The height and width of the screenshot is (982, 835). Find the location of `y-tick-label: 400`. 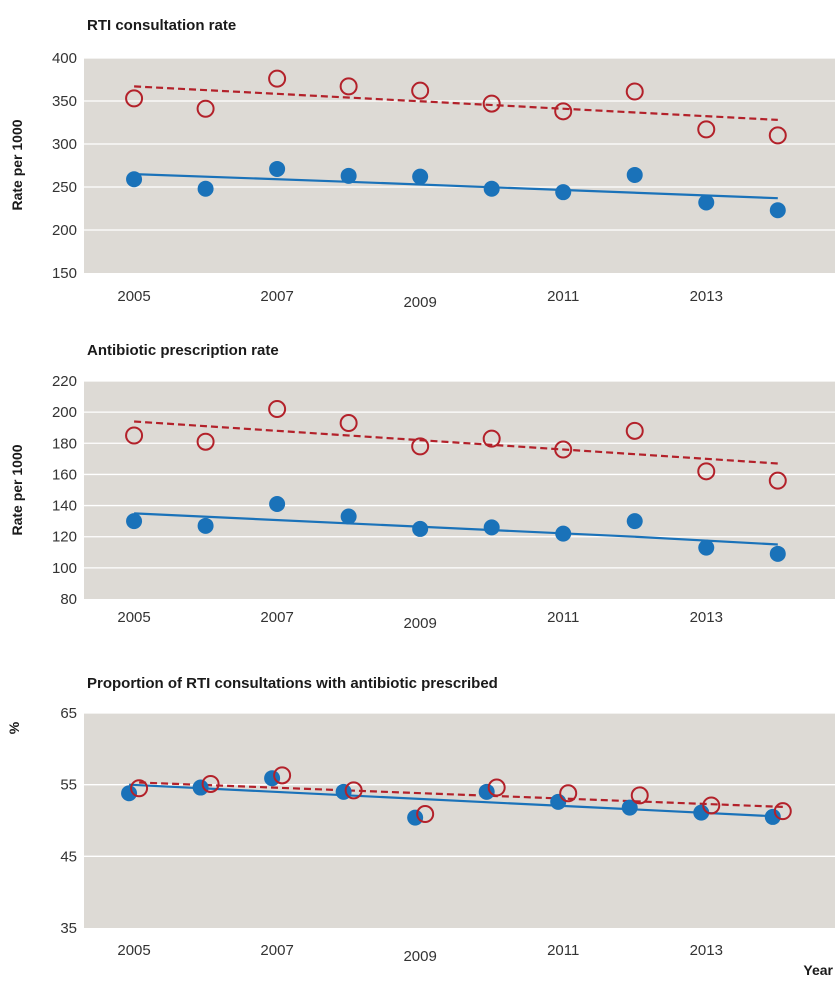

y-tick-label: 400 is located at coordinates (64, 58).